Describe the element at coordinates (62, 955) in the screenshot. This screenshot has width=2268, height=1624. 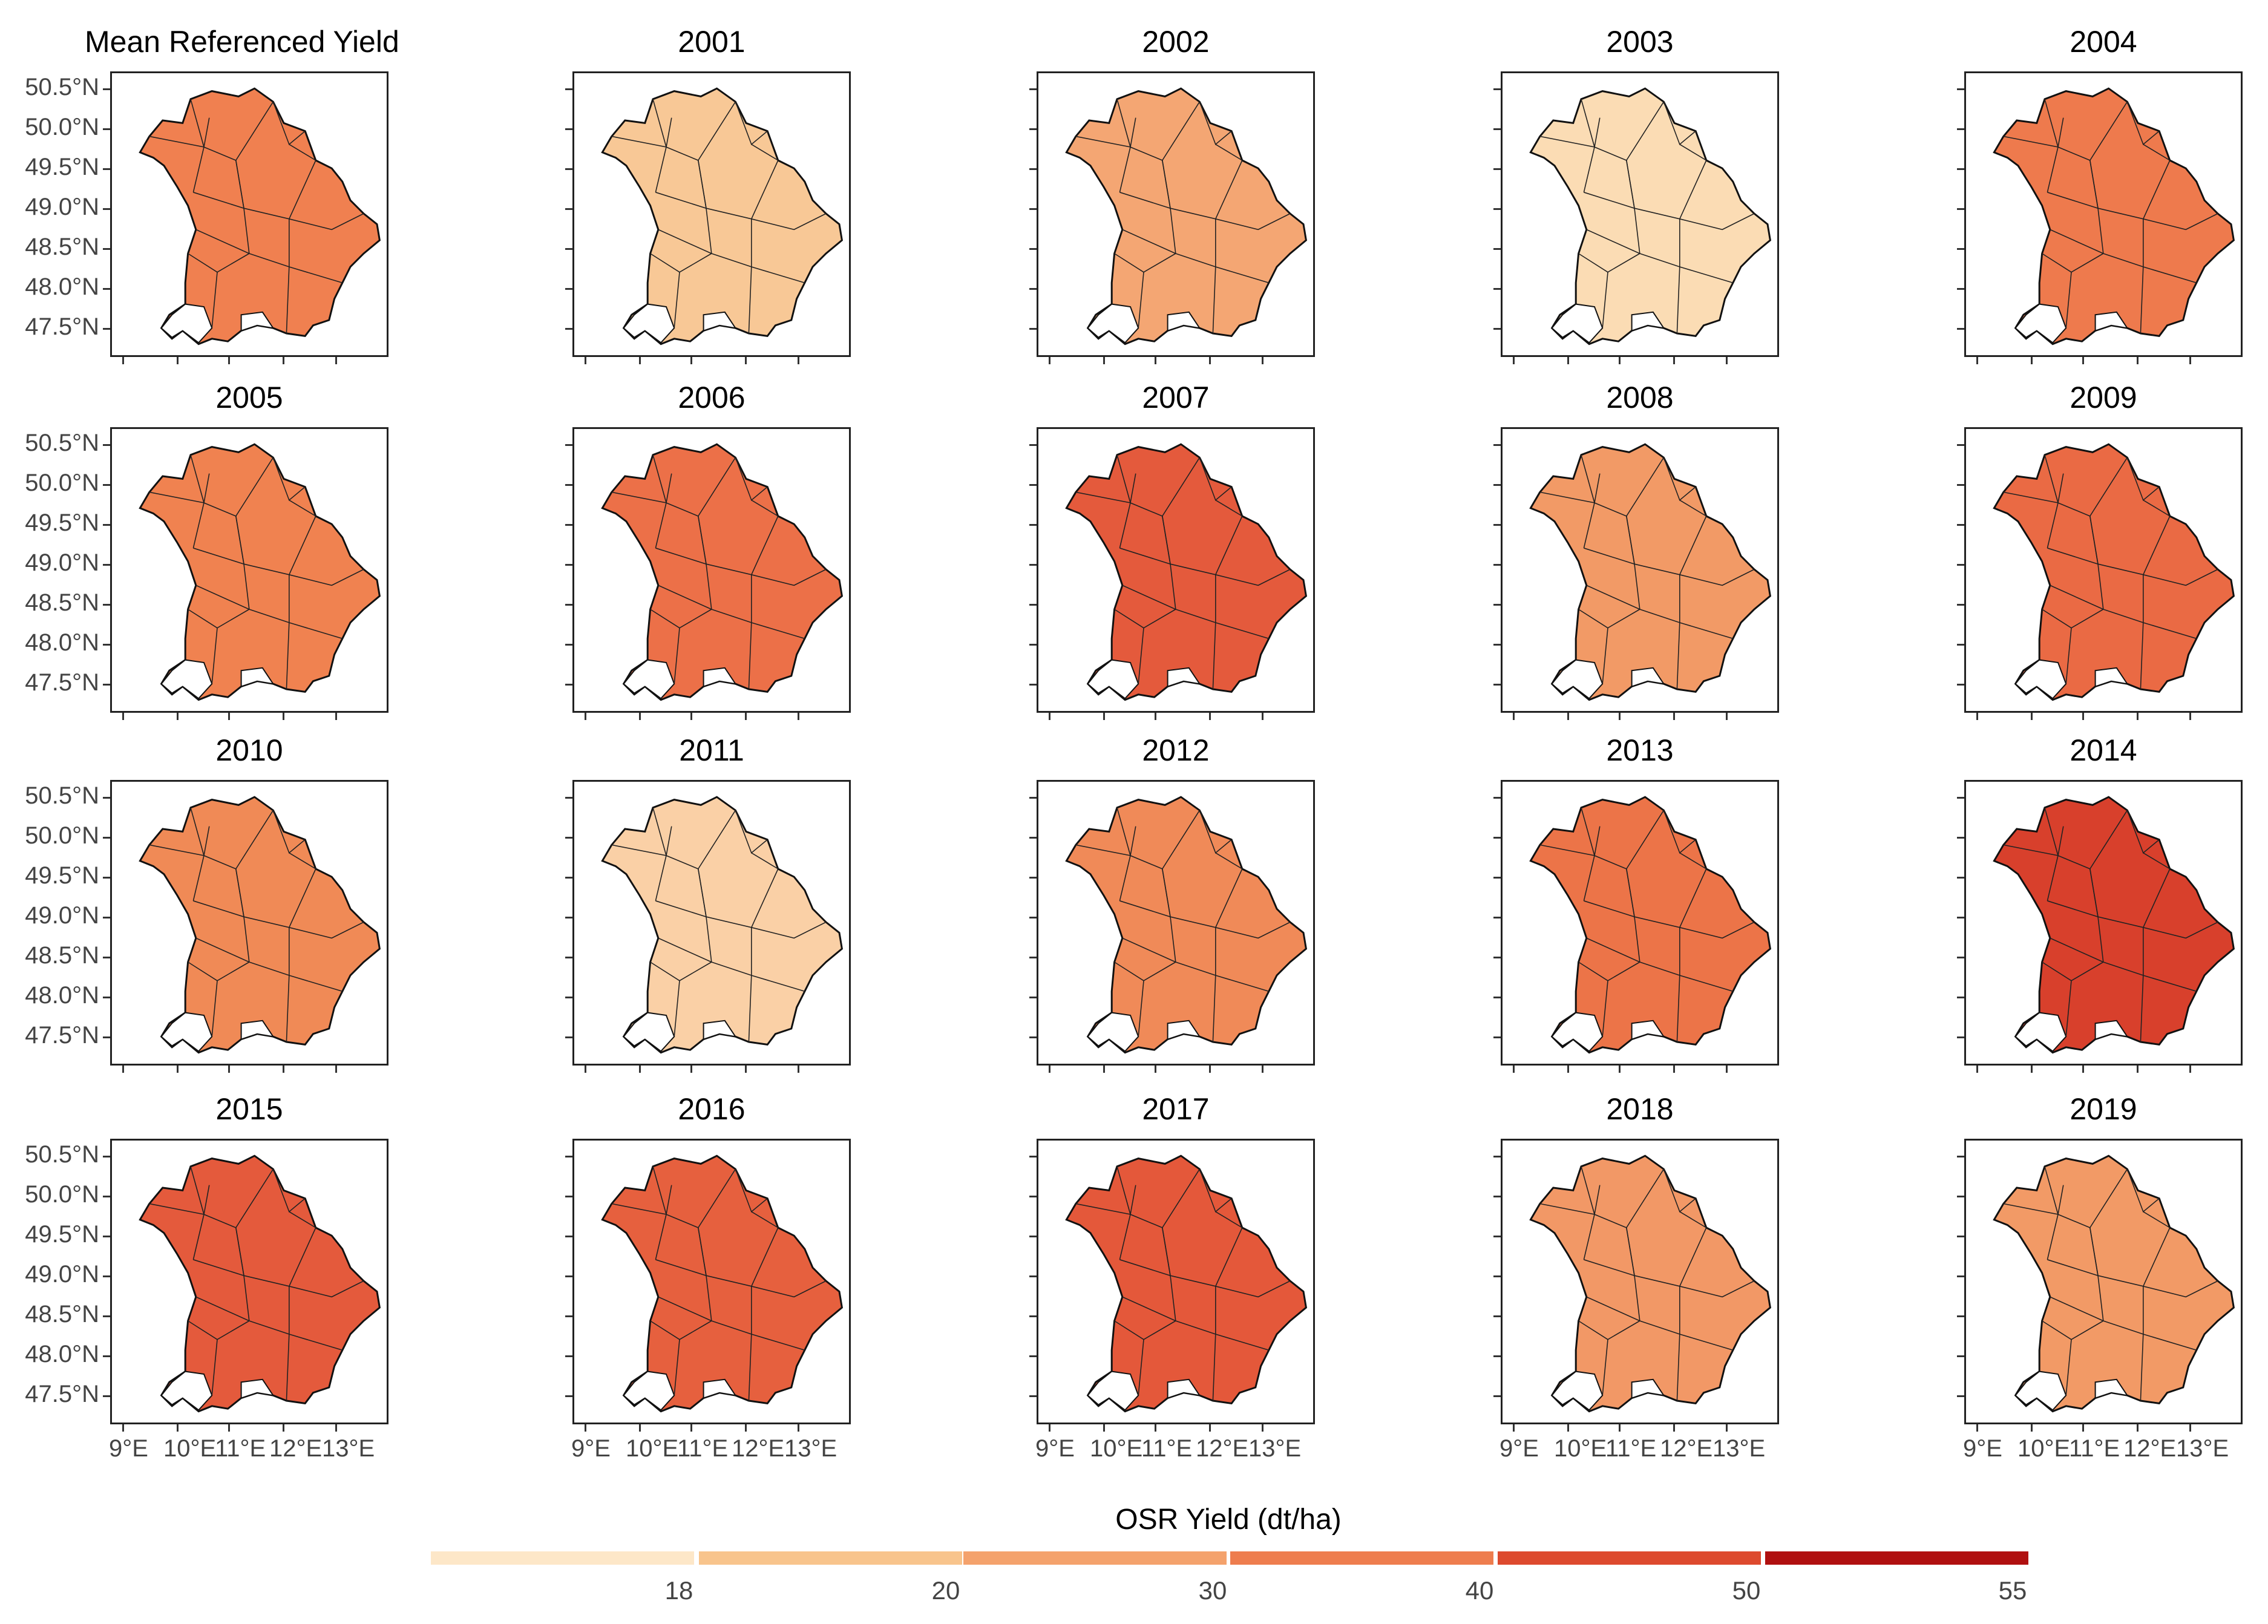
I see `y-tick-label: 48.5°N` at that location.